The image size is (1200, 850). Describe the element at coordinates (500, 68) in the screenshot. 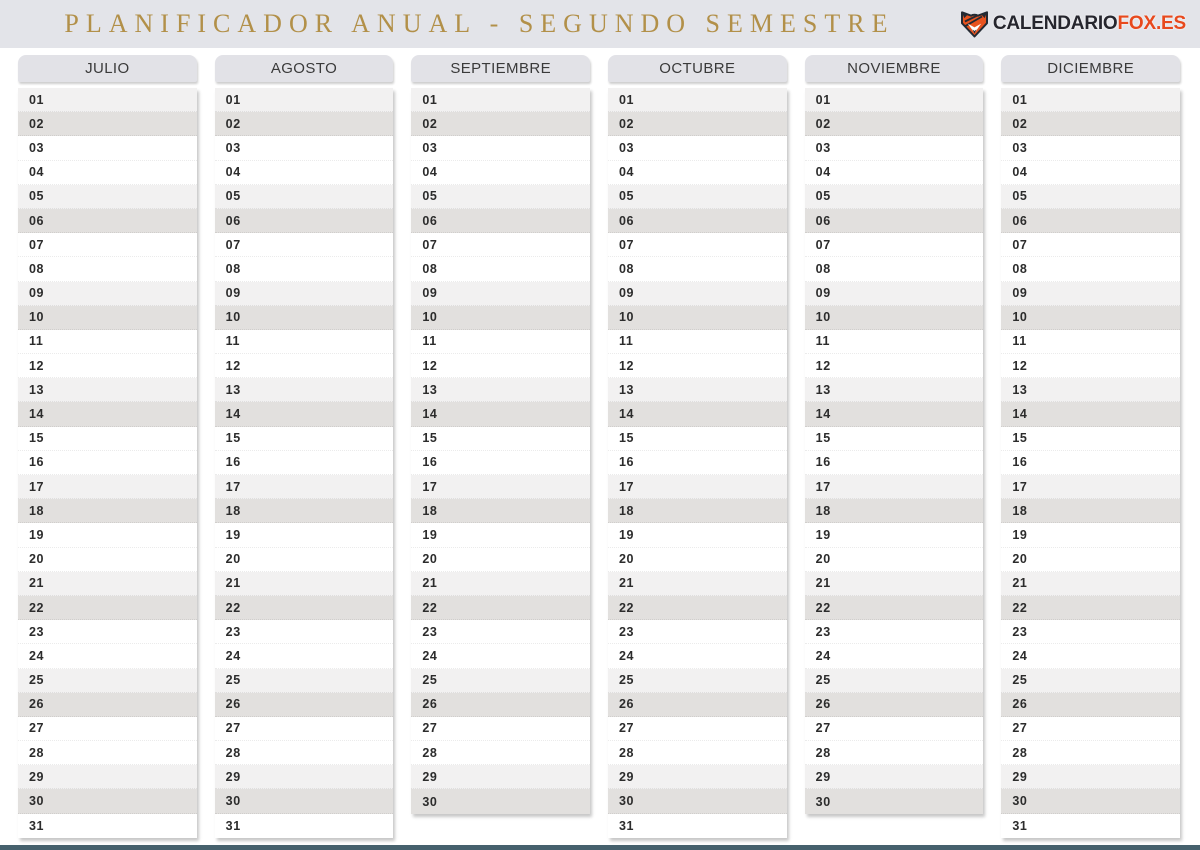

I see `month-header: SEPTIEMBRE` at that location.